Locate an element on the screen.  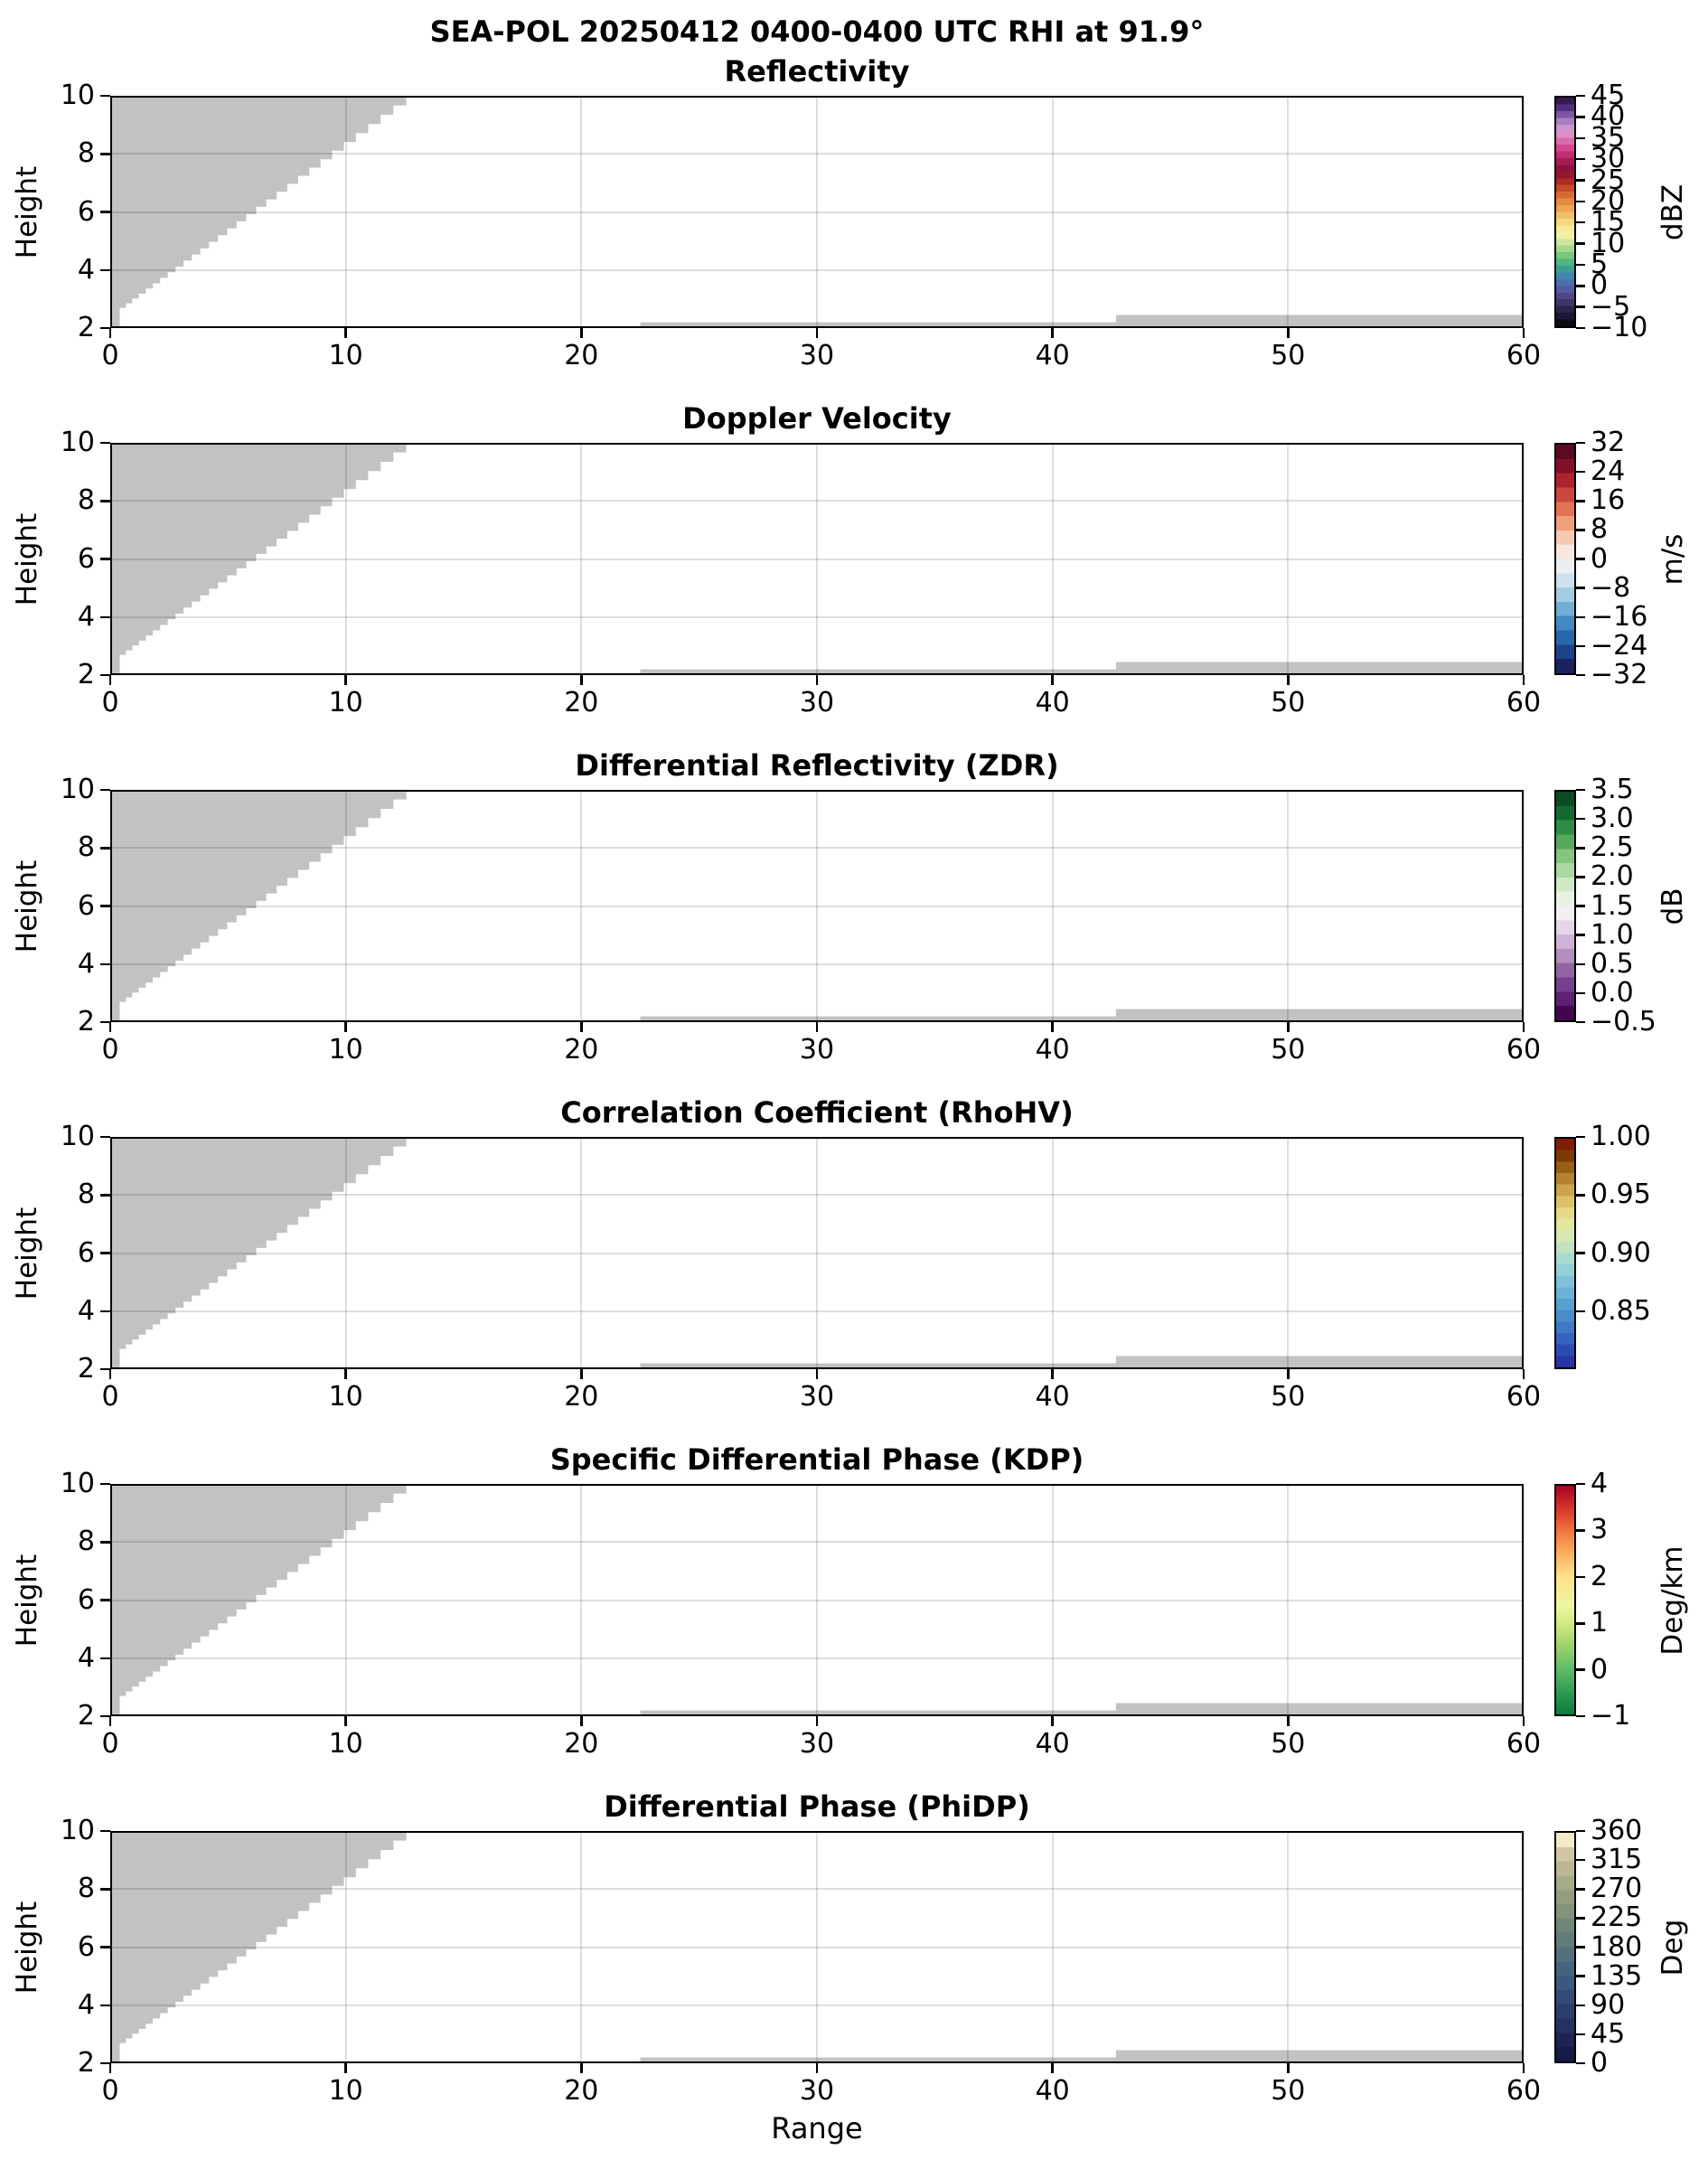
plot-area is located at coordinates (817, 1947).